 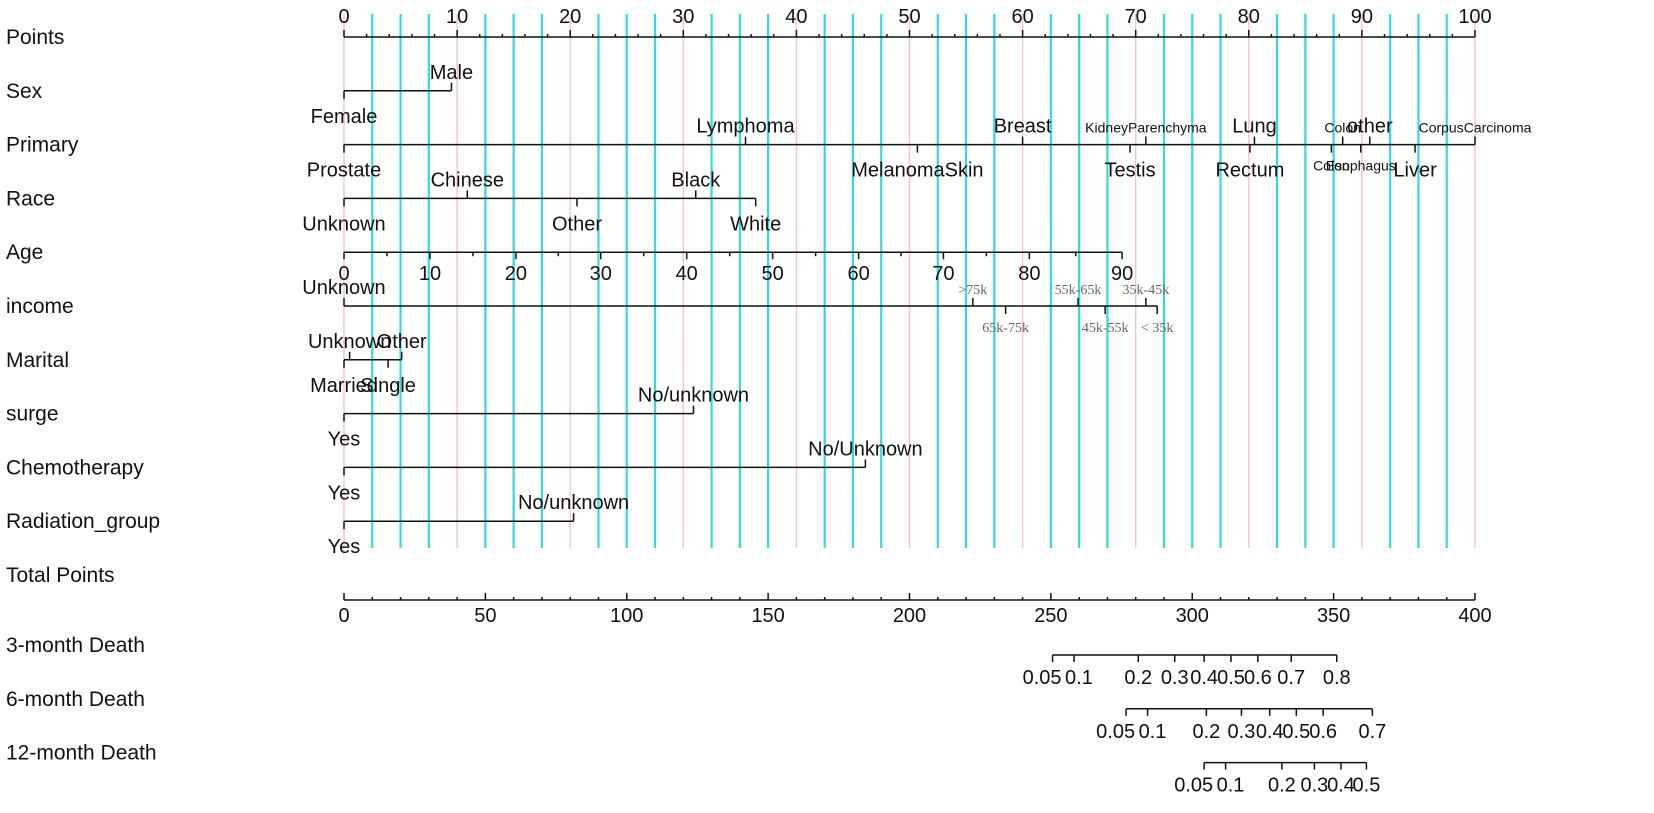 What do you see at coordinates (1249, 171) in the screenshot?
I see `primary-level-rectum: Rectum` at bounding box center [1249, 171].